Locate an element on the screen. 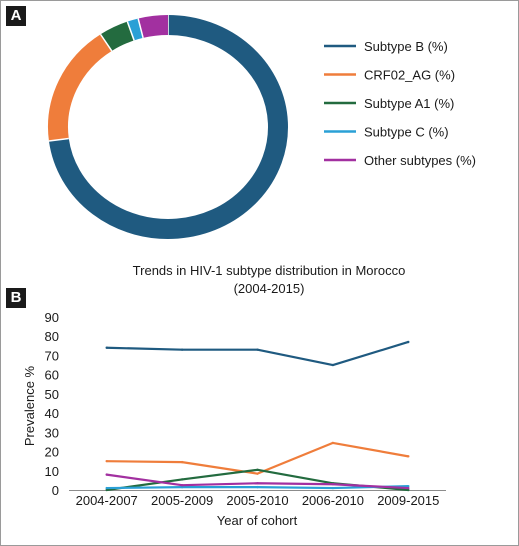 The image size is (519, 546). y-tick-label: 60 is located at coordinates (52, 375).